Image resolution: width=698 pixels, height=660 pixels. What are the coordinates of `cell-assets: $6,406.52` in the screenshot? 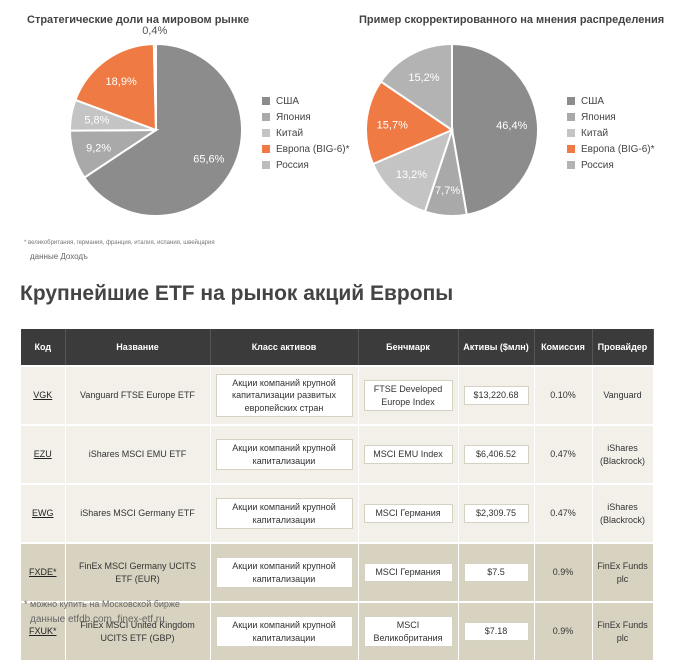 It's located at (496, 454).